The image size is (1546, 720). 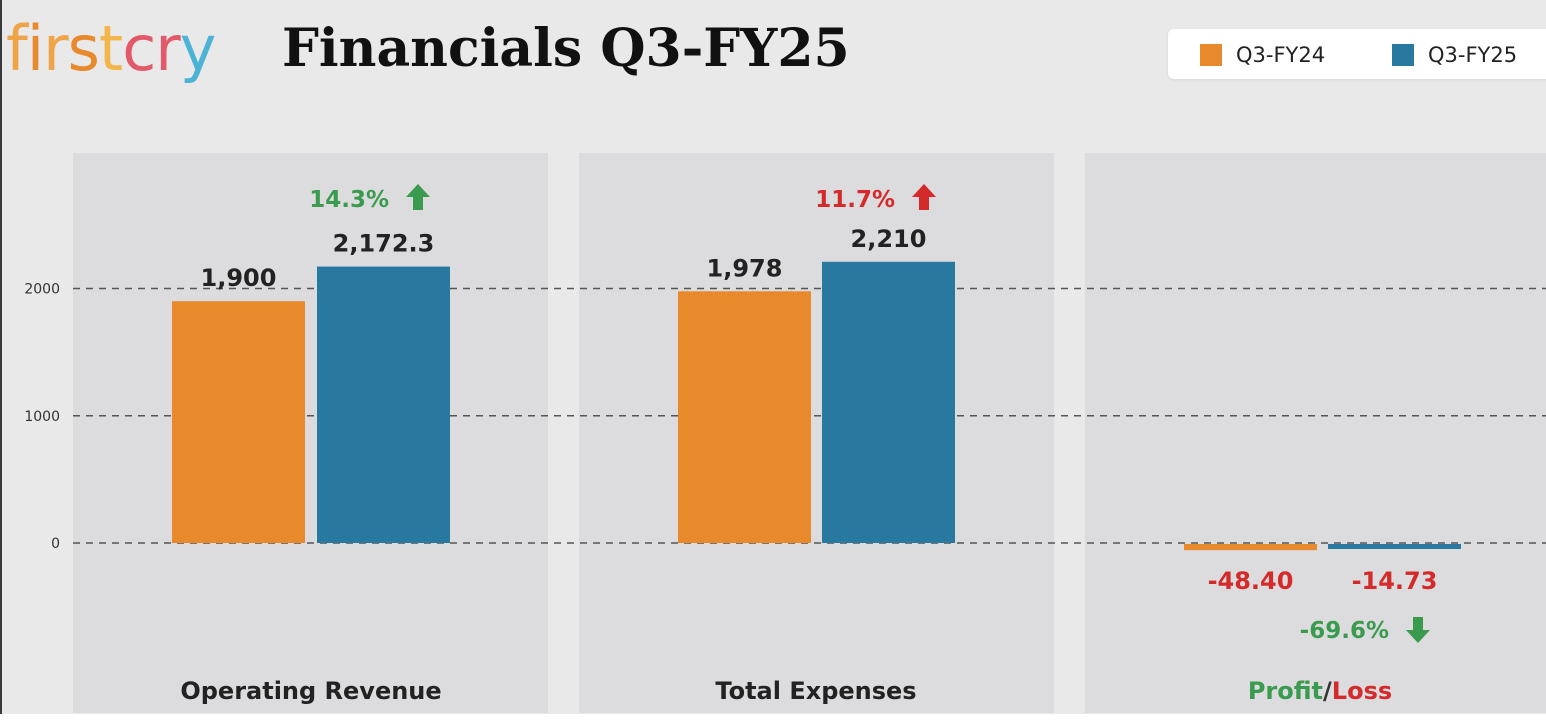 What do you see at coordinates (384, 244) in the screenshot?
I see `data-label: 2,172.3` at bounding box center [384, 244].